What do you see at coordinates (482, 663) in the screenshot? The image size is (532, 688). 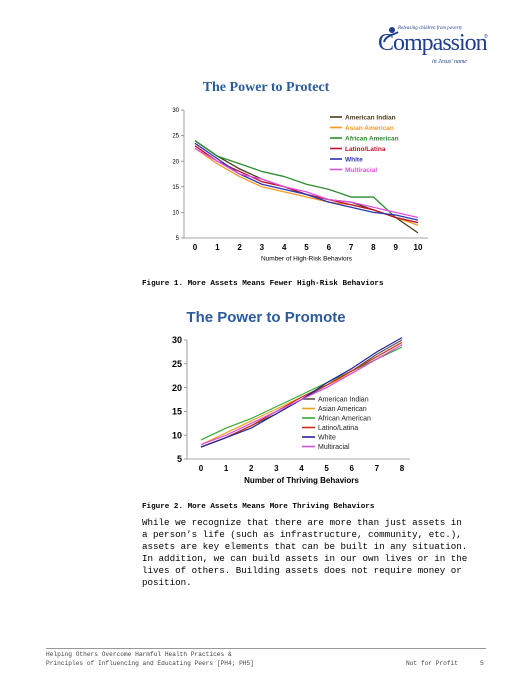 I see `page-number: 5` at bounding box center [482, 663].